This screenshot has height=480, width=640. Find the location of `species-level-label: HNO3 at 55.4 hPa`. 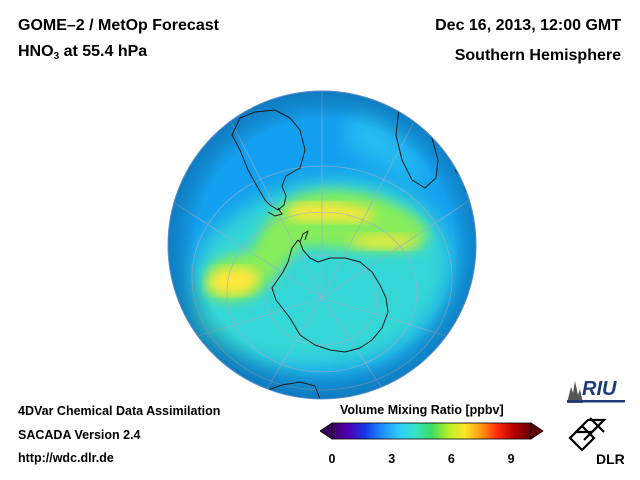

species-level-label: HNO3 at 55.4 hPa is located at coordinates (83, 52).